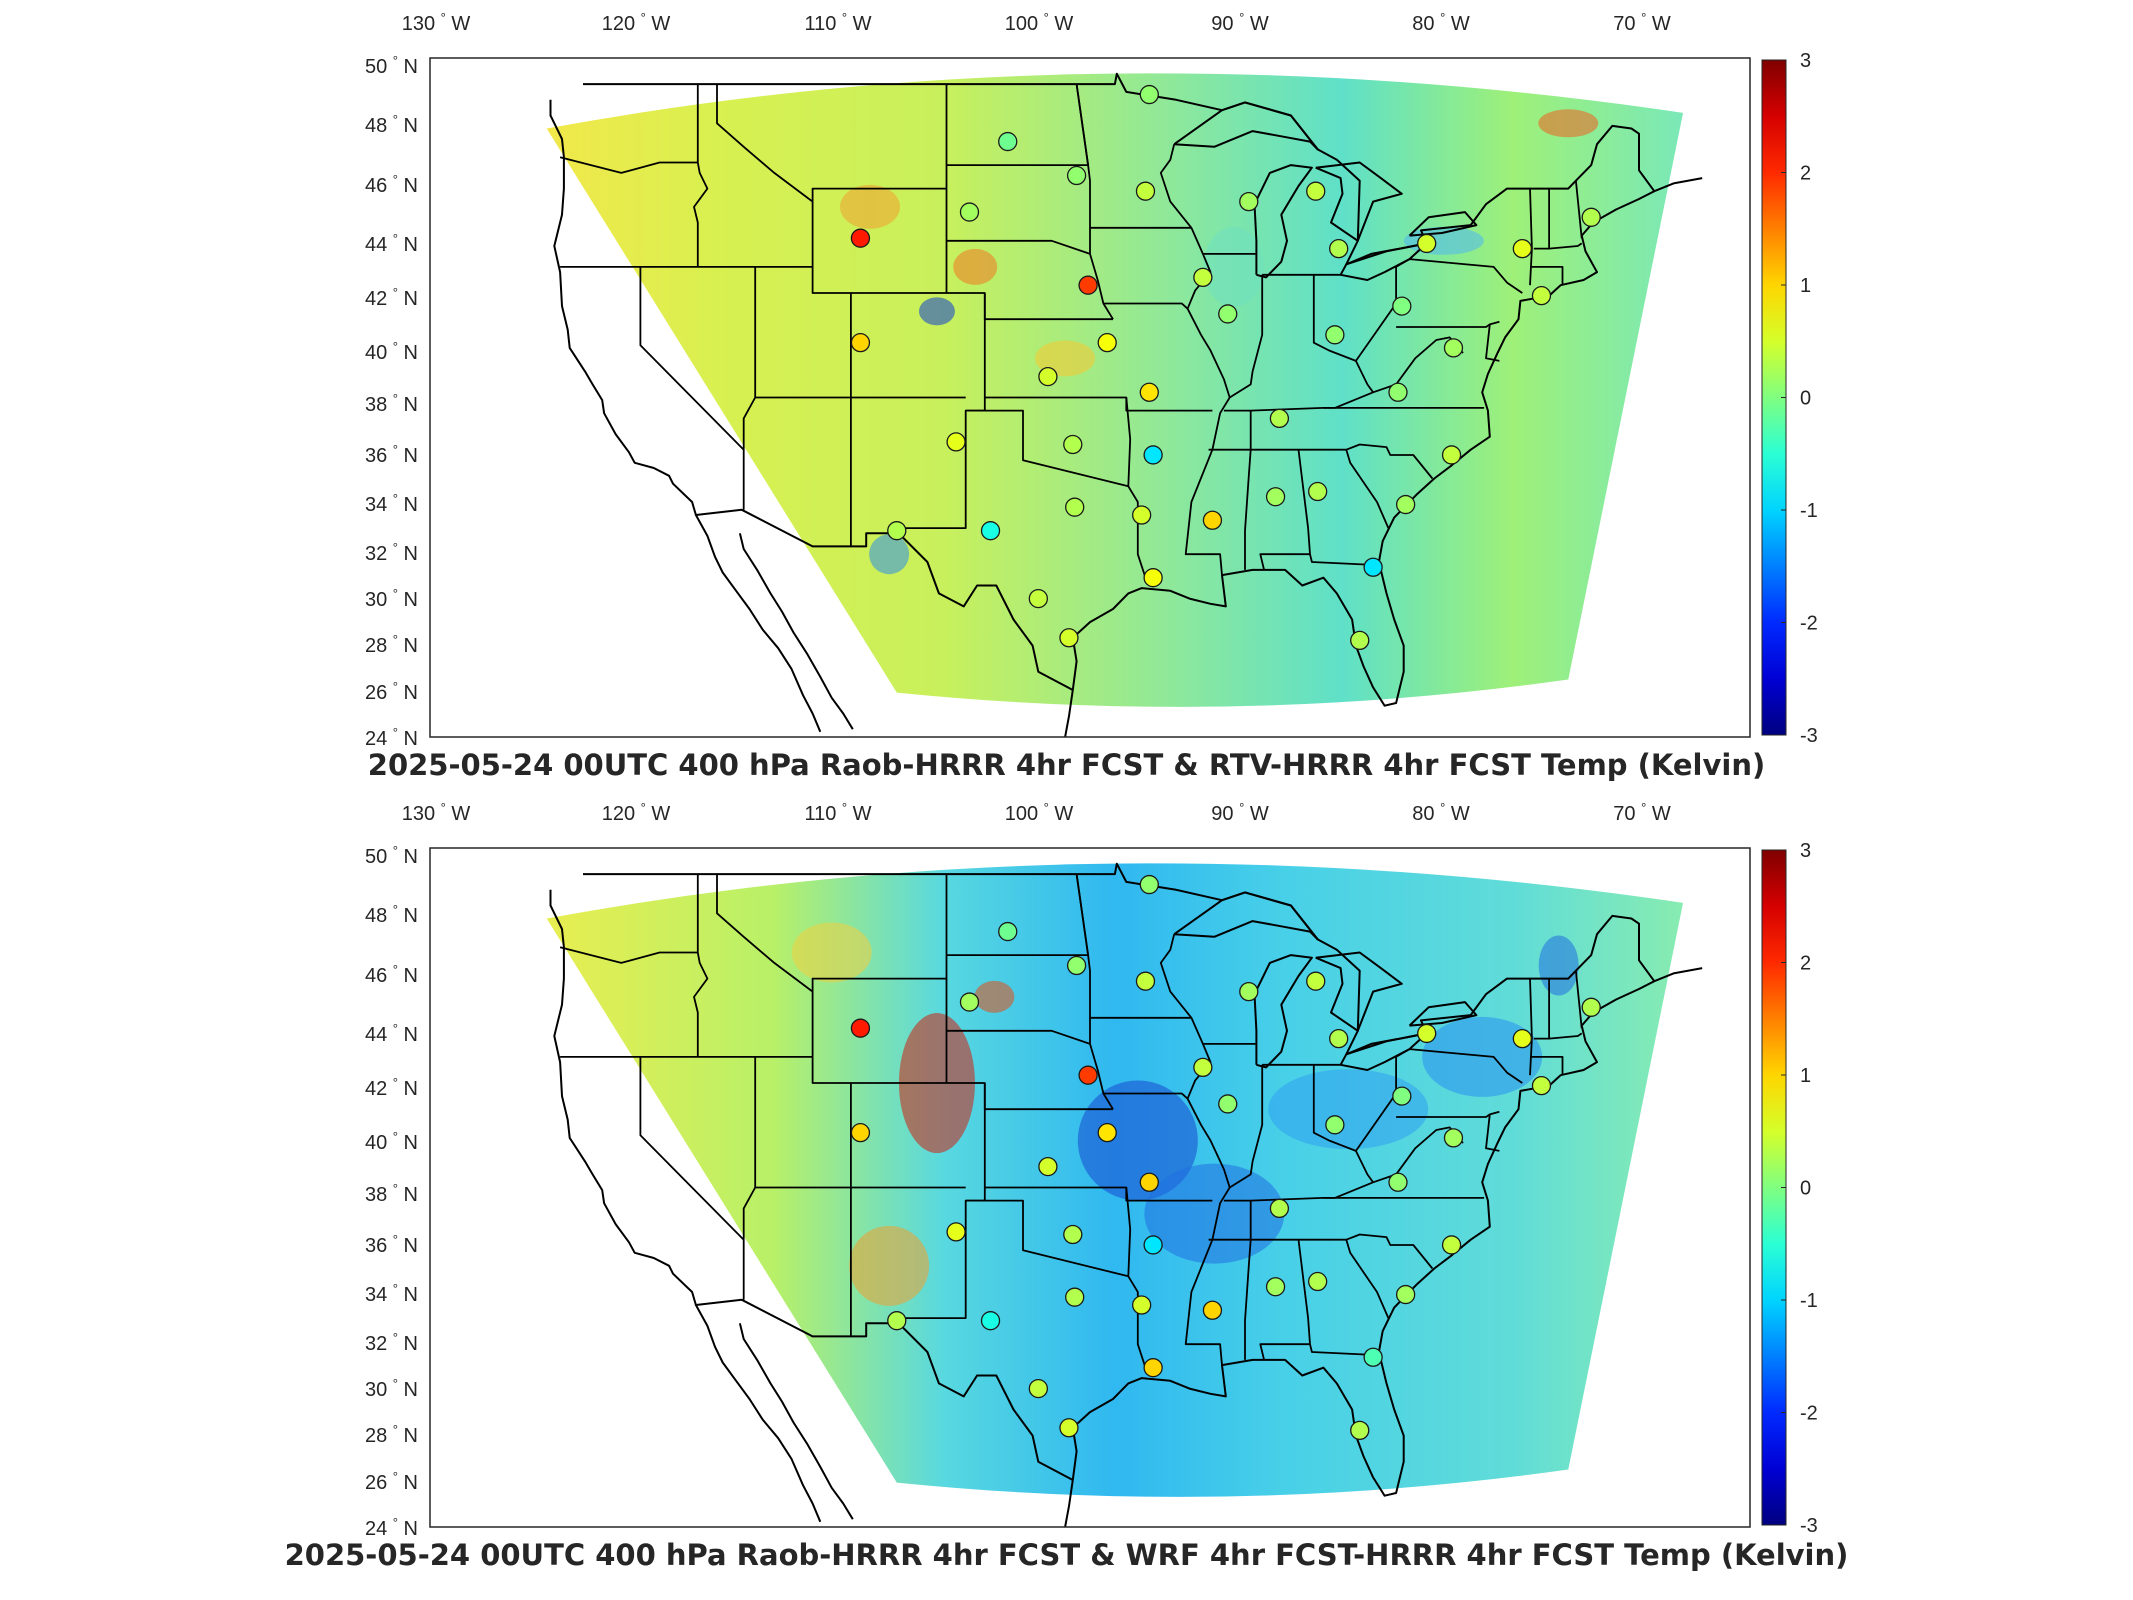 The height and width of the screenshot is (1600, 2133). Describe the element at coordinates (391, 1293) in the screenshot. I see `lat-tick-label: 34 ° N` at that location.